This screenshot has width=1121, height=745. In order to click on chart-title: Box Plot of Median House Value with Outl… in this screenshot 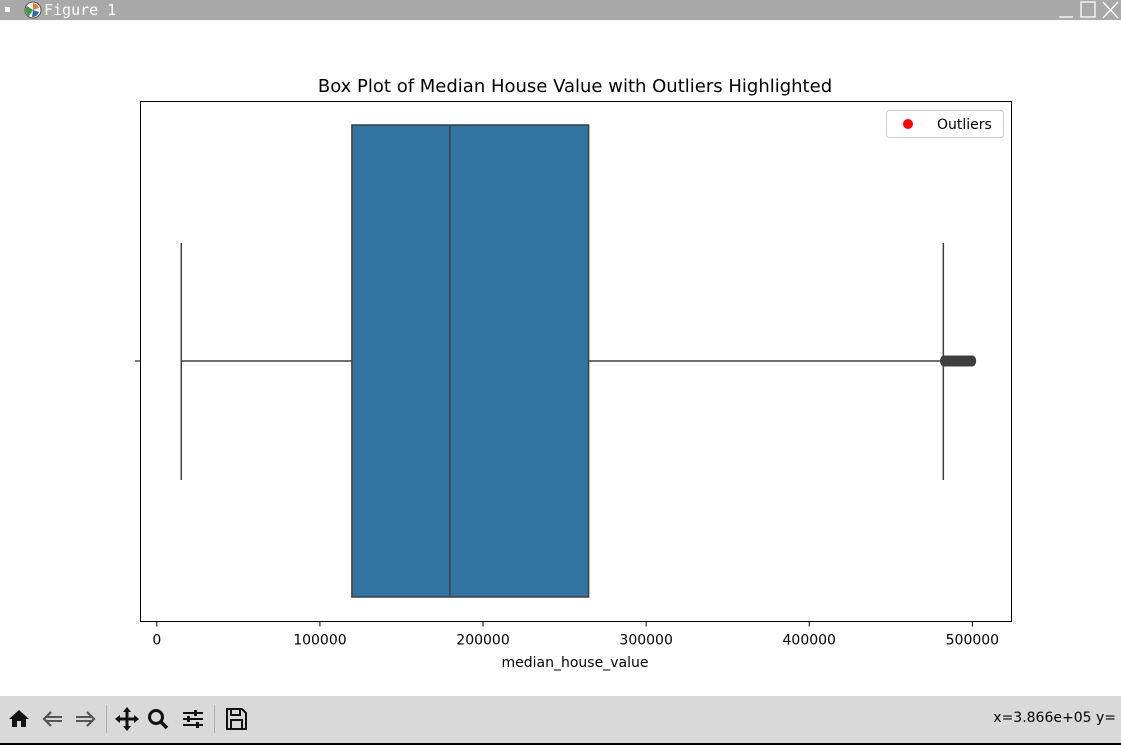, I will do `click(575, 86)`.